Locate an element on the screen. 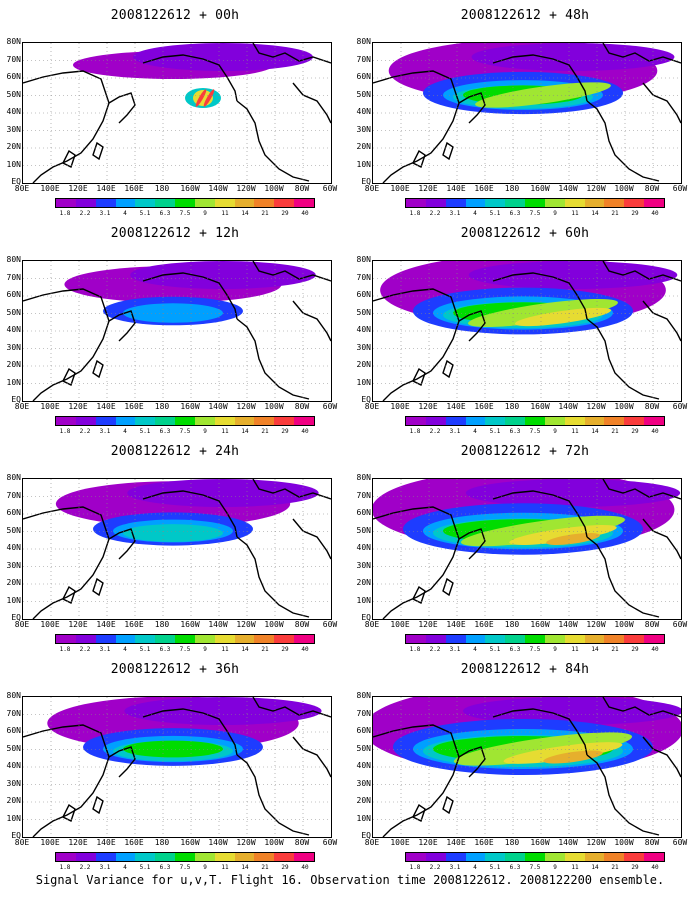  longitude-label: 140E is located at coordinates (456, 188).